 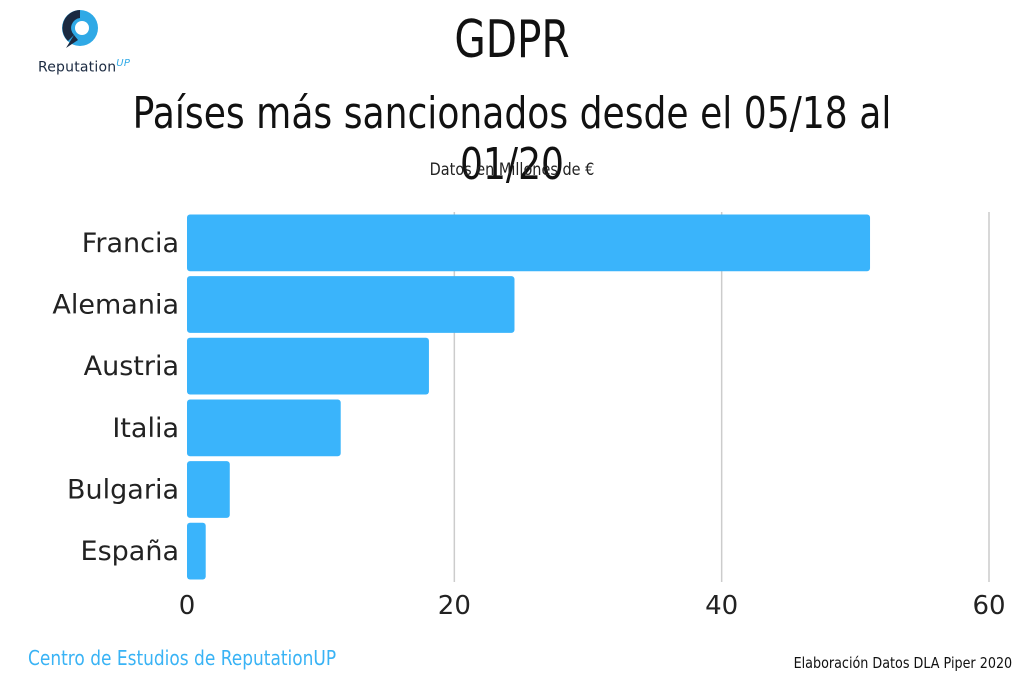 What do you see at coordinates (988, 606) in the screenshot?
I see `x-tick-label-3: 60` at bounding box center [988, 606].